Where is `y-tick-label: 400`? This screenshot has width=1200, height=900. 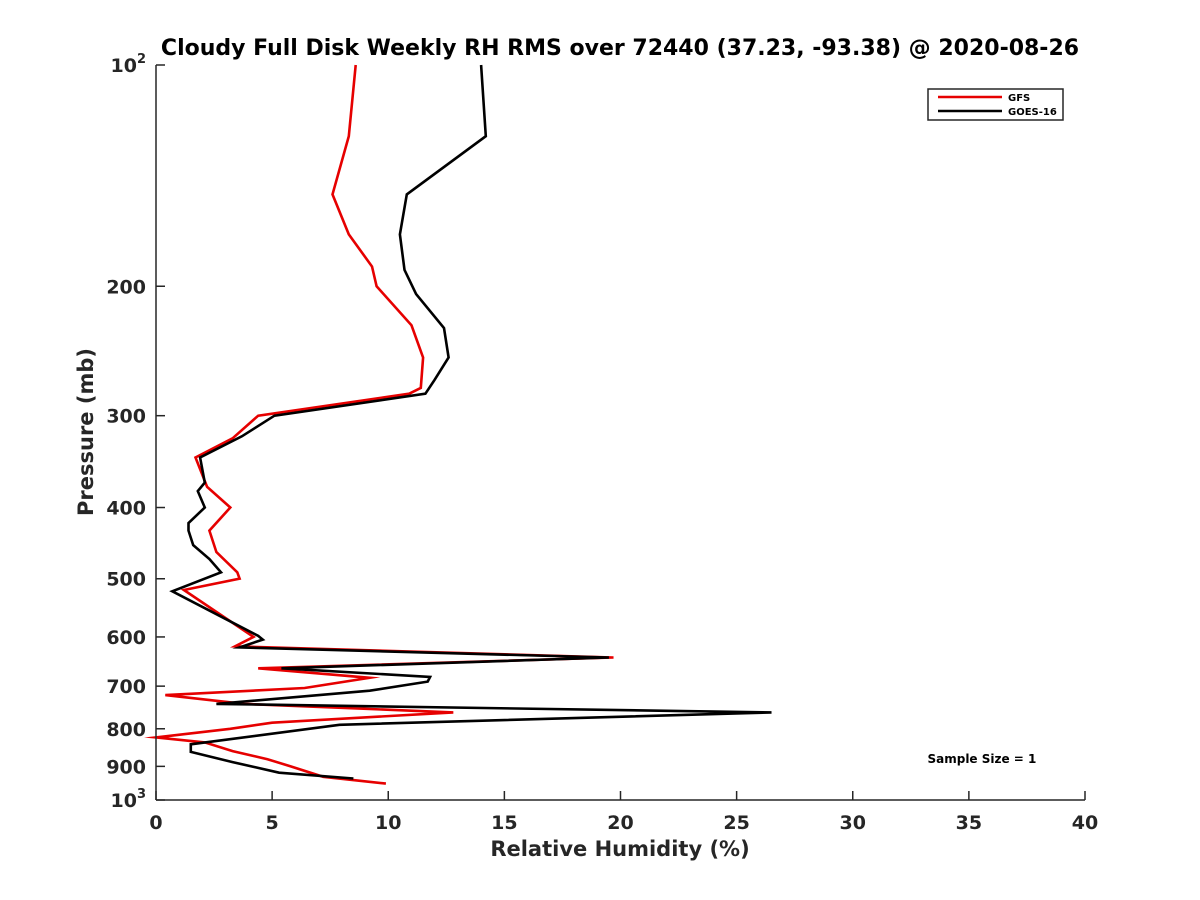
y-tick-label: 400 is located at coordinates (126, 509).